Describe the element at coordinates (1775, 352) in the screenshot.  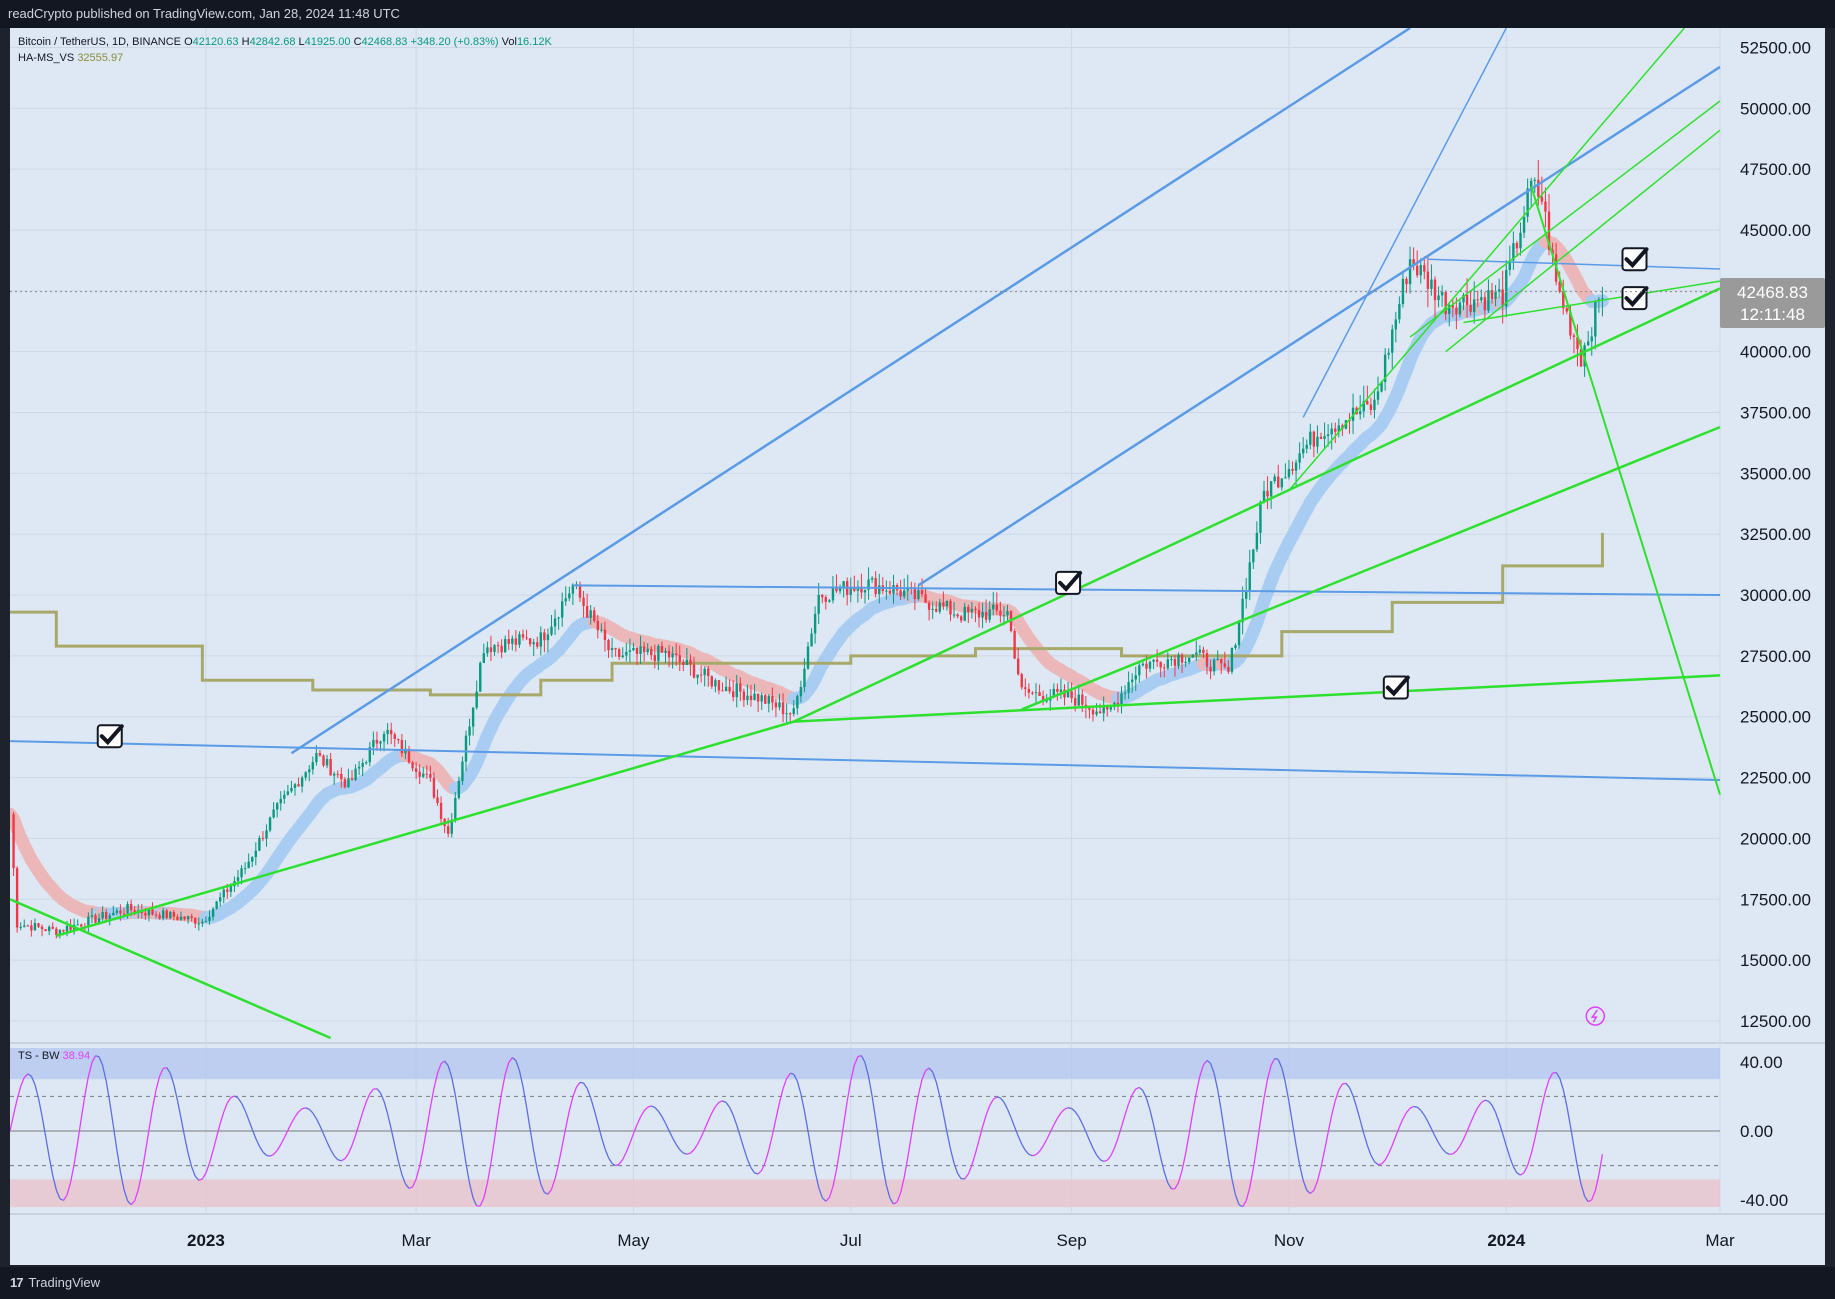
I see `y-tick-label: 40000.00` at that location.